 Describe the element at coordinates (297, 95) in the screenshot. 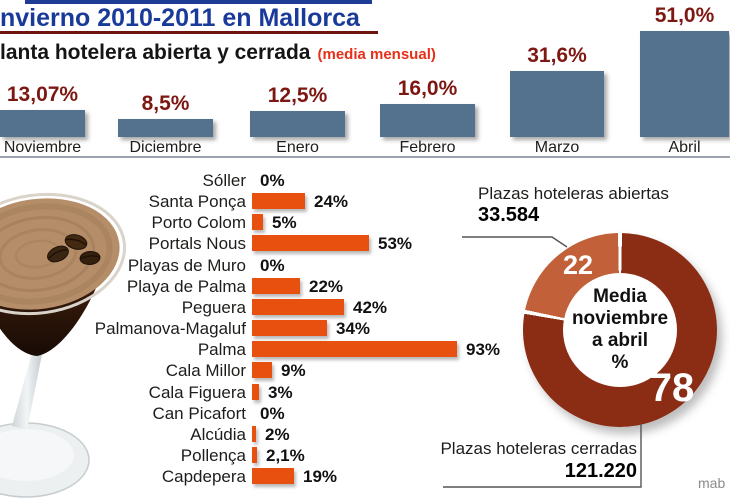

I see `month-value-label: 12,5%` at that location.